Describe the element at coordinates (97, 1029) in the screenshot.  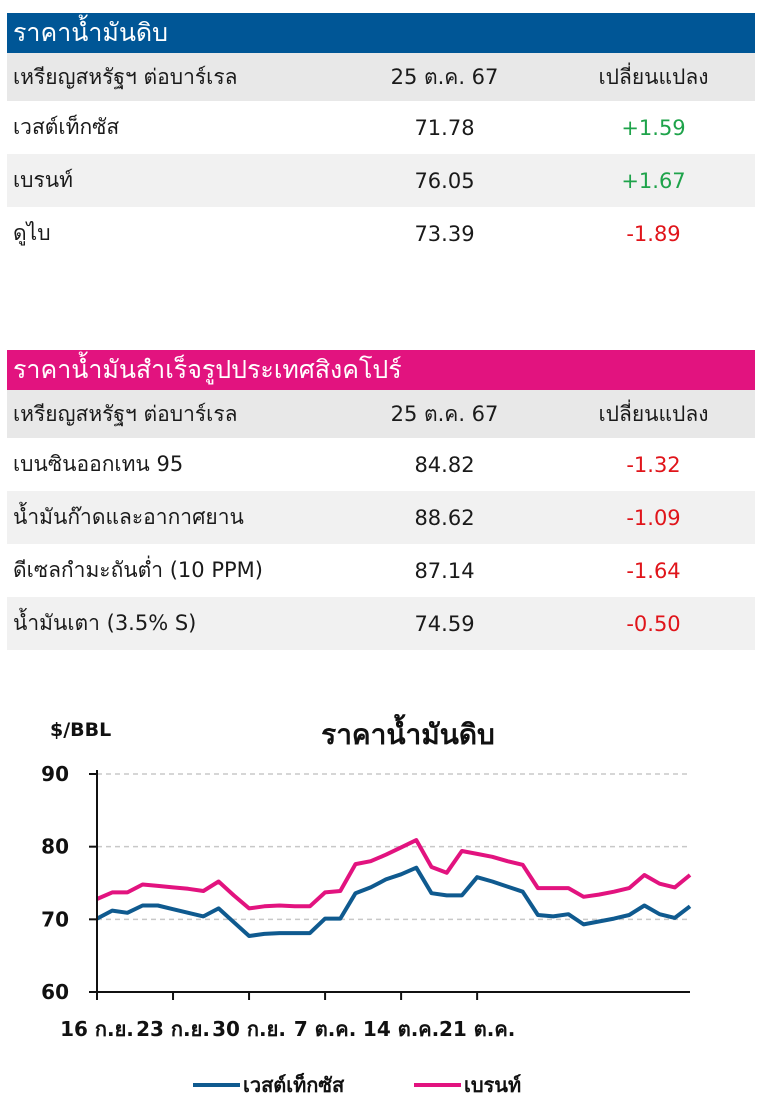
I see `x-tick-label: 16 ก.ย.` at that location.